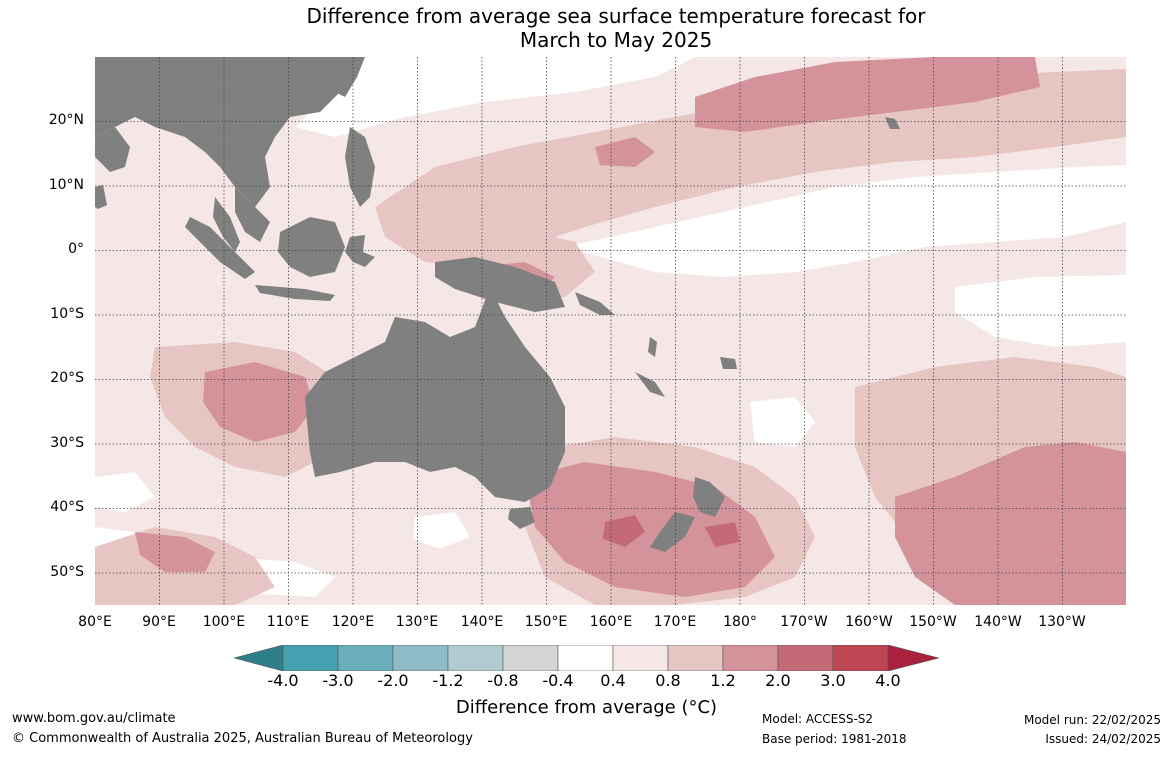 The width and height of the screenshot is (1173, 770). Describe the element at coordinates (1062, 622) in the screenshot. I see `lon-label-130w: 130°W` at that location.